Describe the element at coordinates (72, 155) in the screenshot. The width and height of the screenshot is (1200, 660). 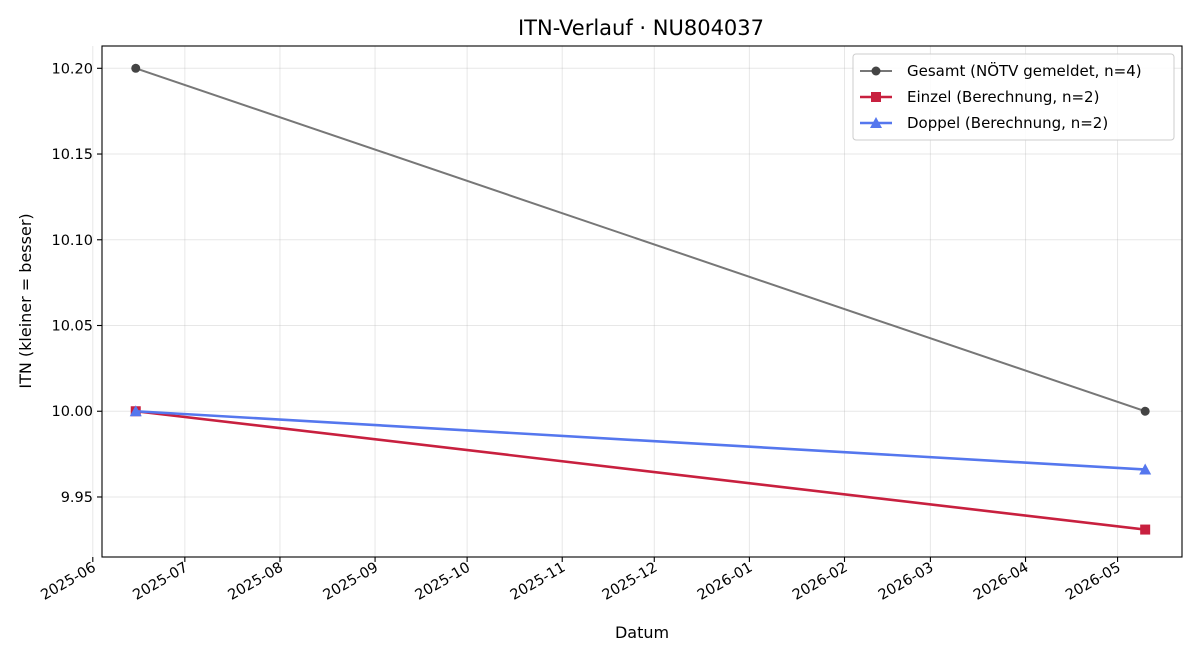
I see `y-tick-label: 10.15` at that location.